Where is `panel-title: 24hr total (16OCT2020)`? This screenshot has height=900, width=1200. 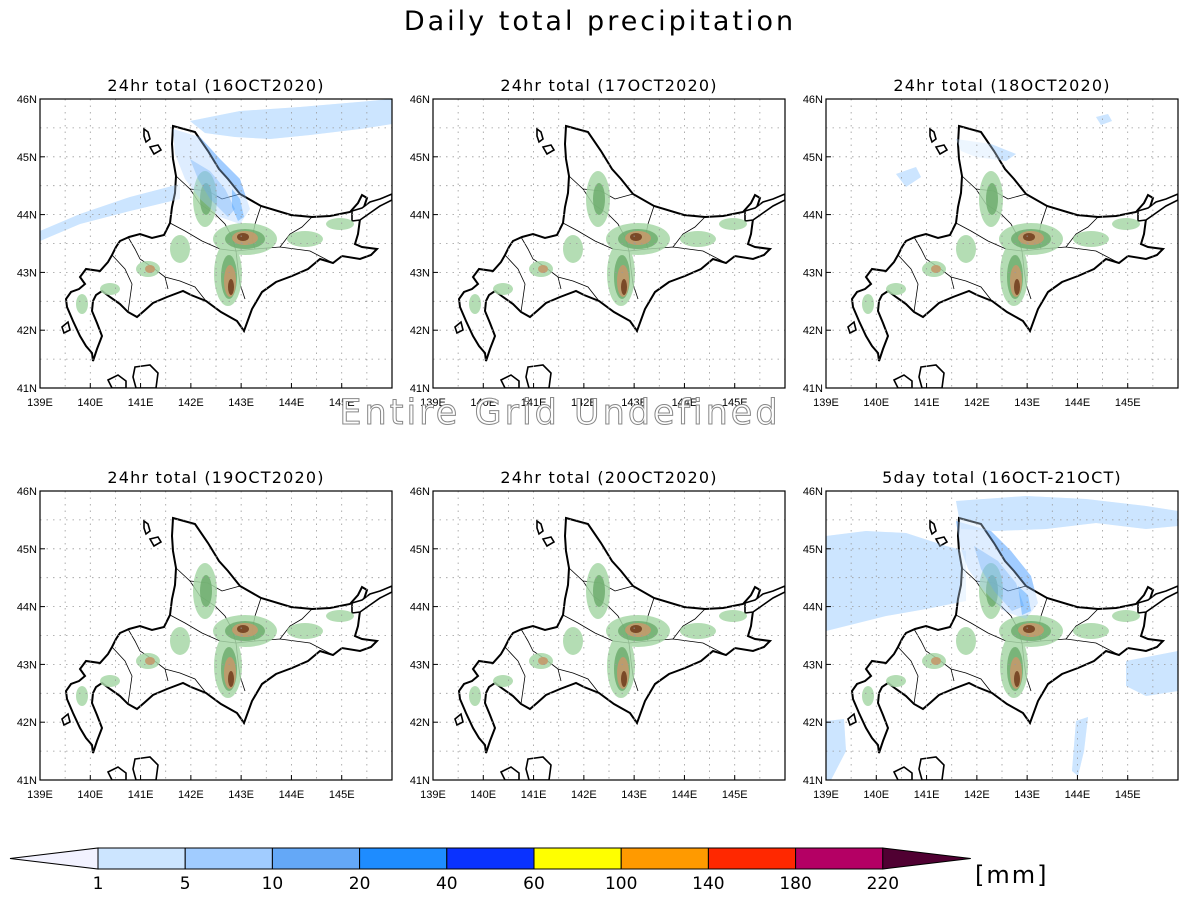
panel-title: 24hr total (16OCT2020) is located at coordinates (215, 85).